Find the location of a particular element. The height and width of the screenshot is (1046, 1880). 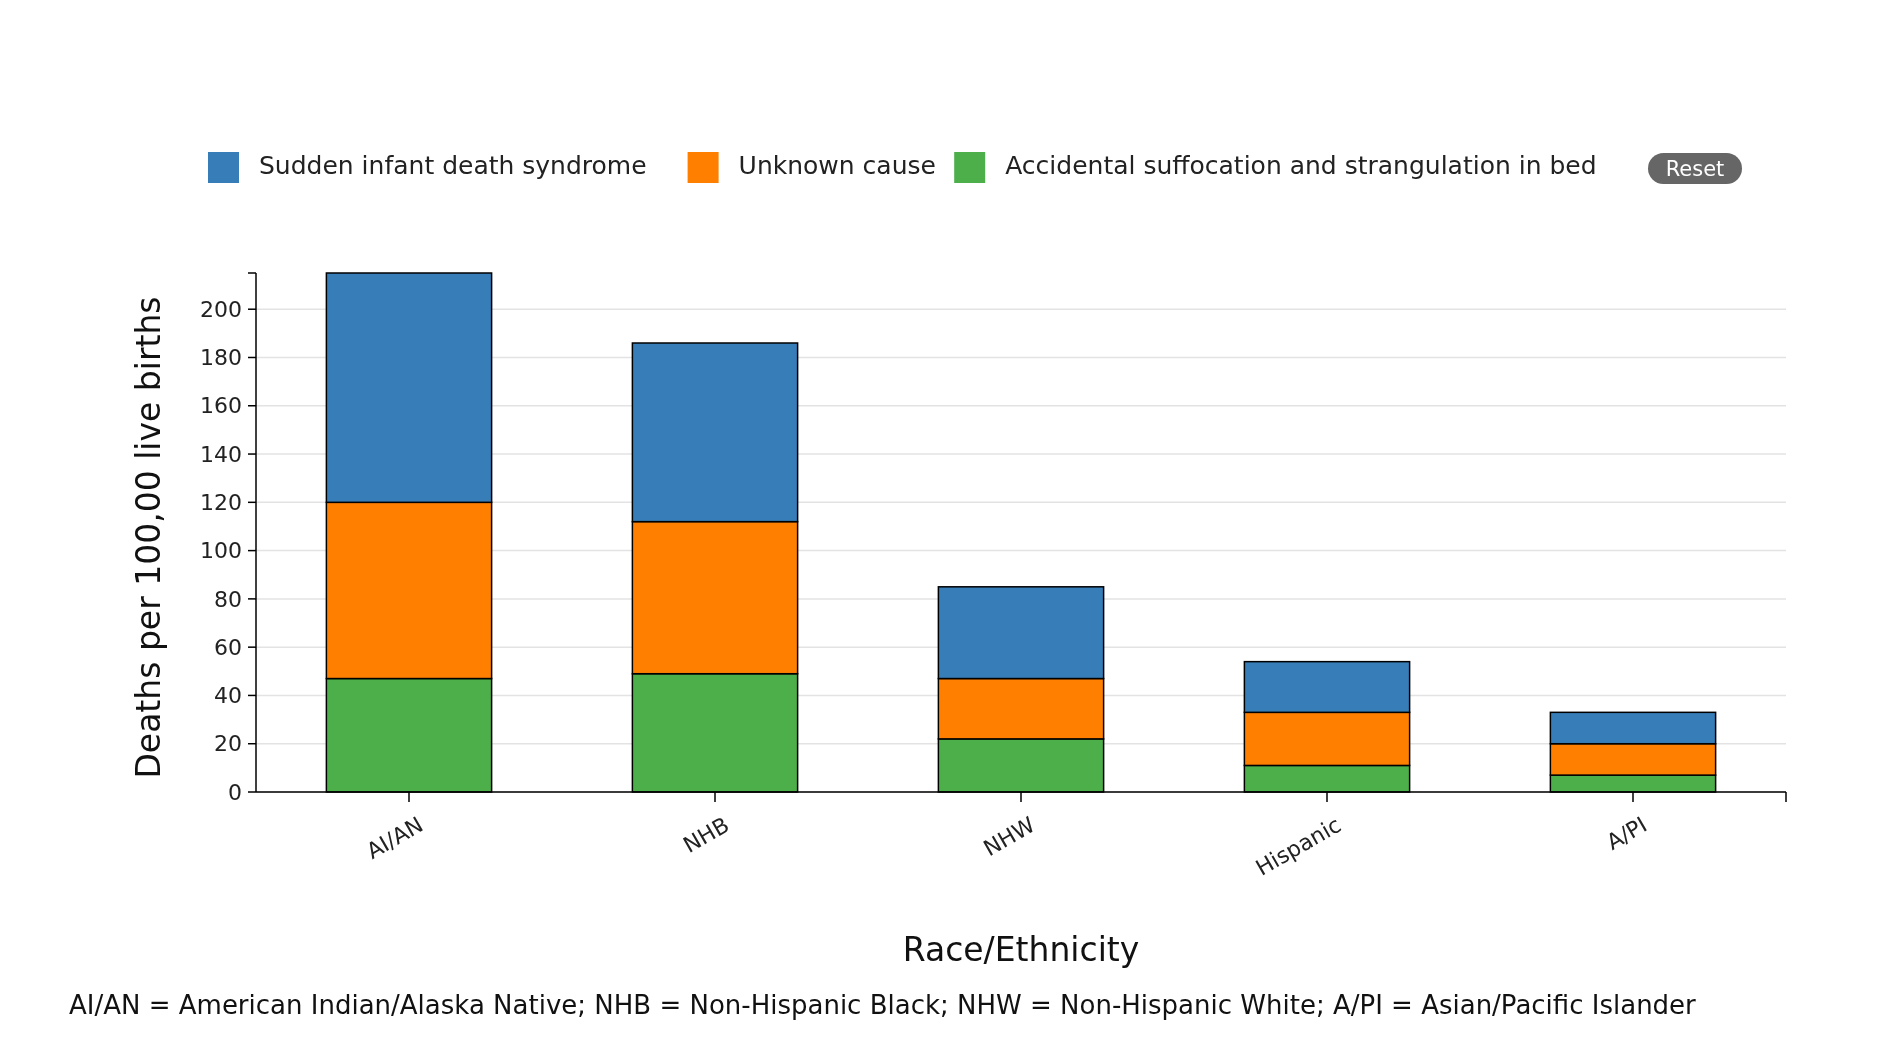

x-tick-label: A/PI is located at coordinates (1627, 833).